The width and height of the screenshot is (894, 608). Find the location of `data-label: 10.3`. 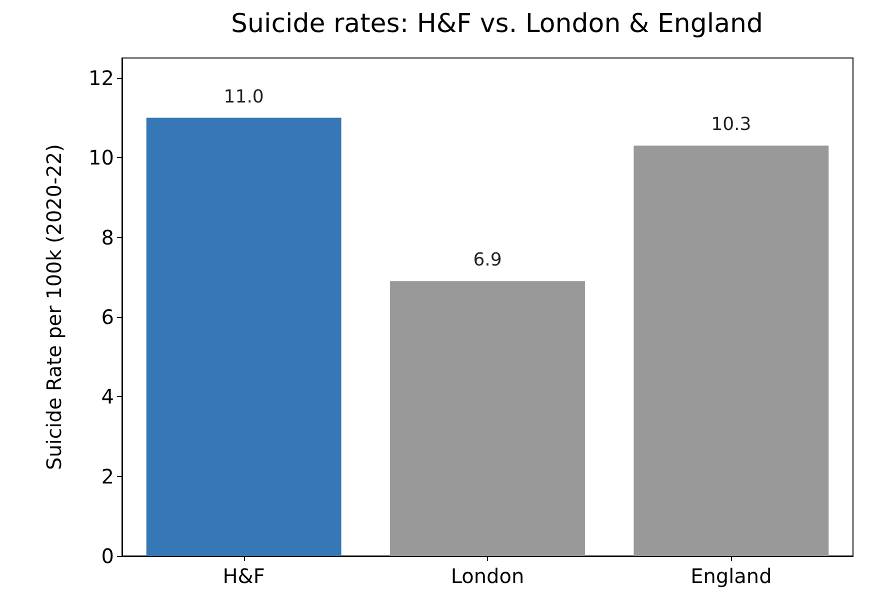

data-label: 10.3 is located at coordinates (731, 125).